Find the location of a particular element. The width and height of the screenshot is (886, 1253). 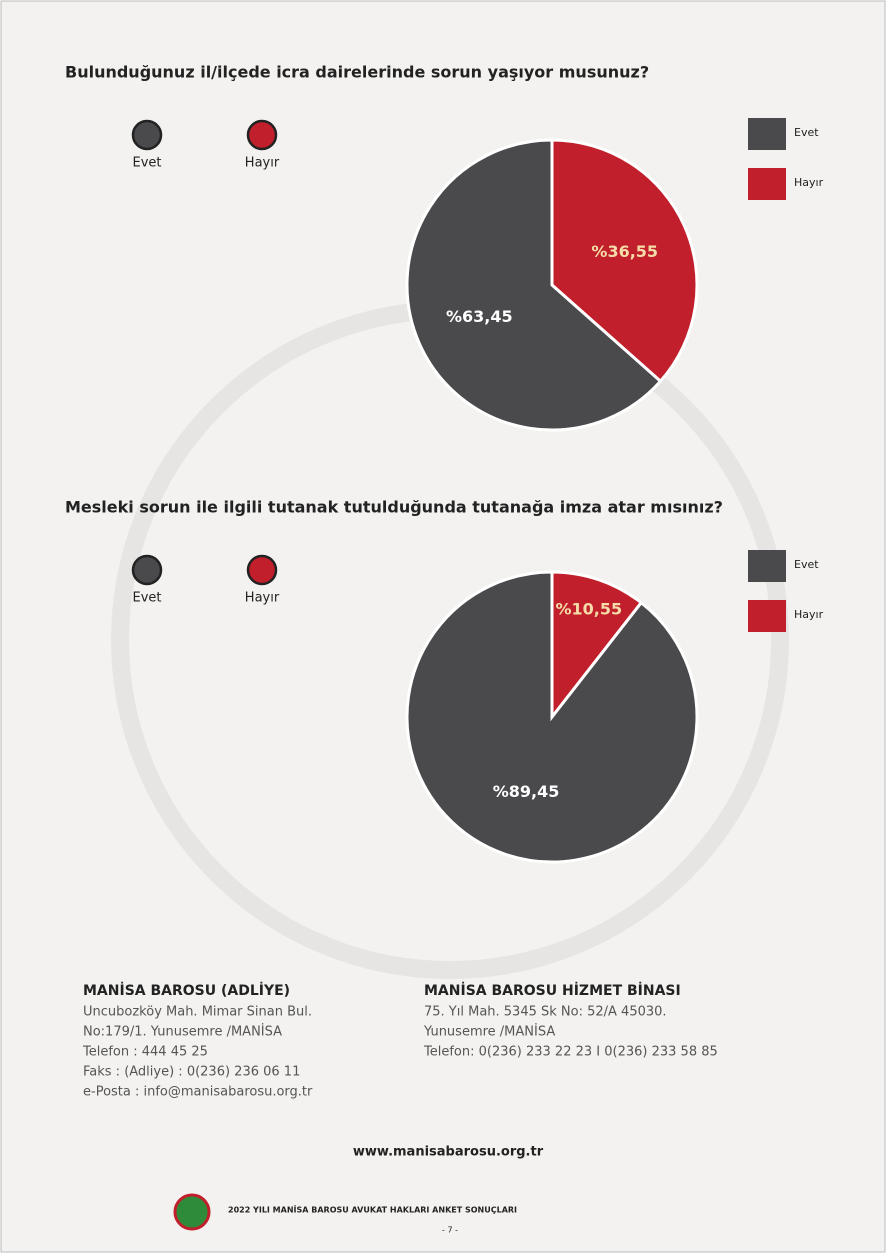

slice-label: %89,45 is located at coordinates (526, 791).